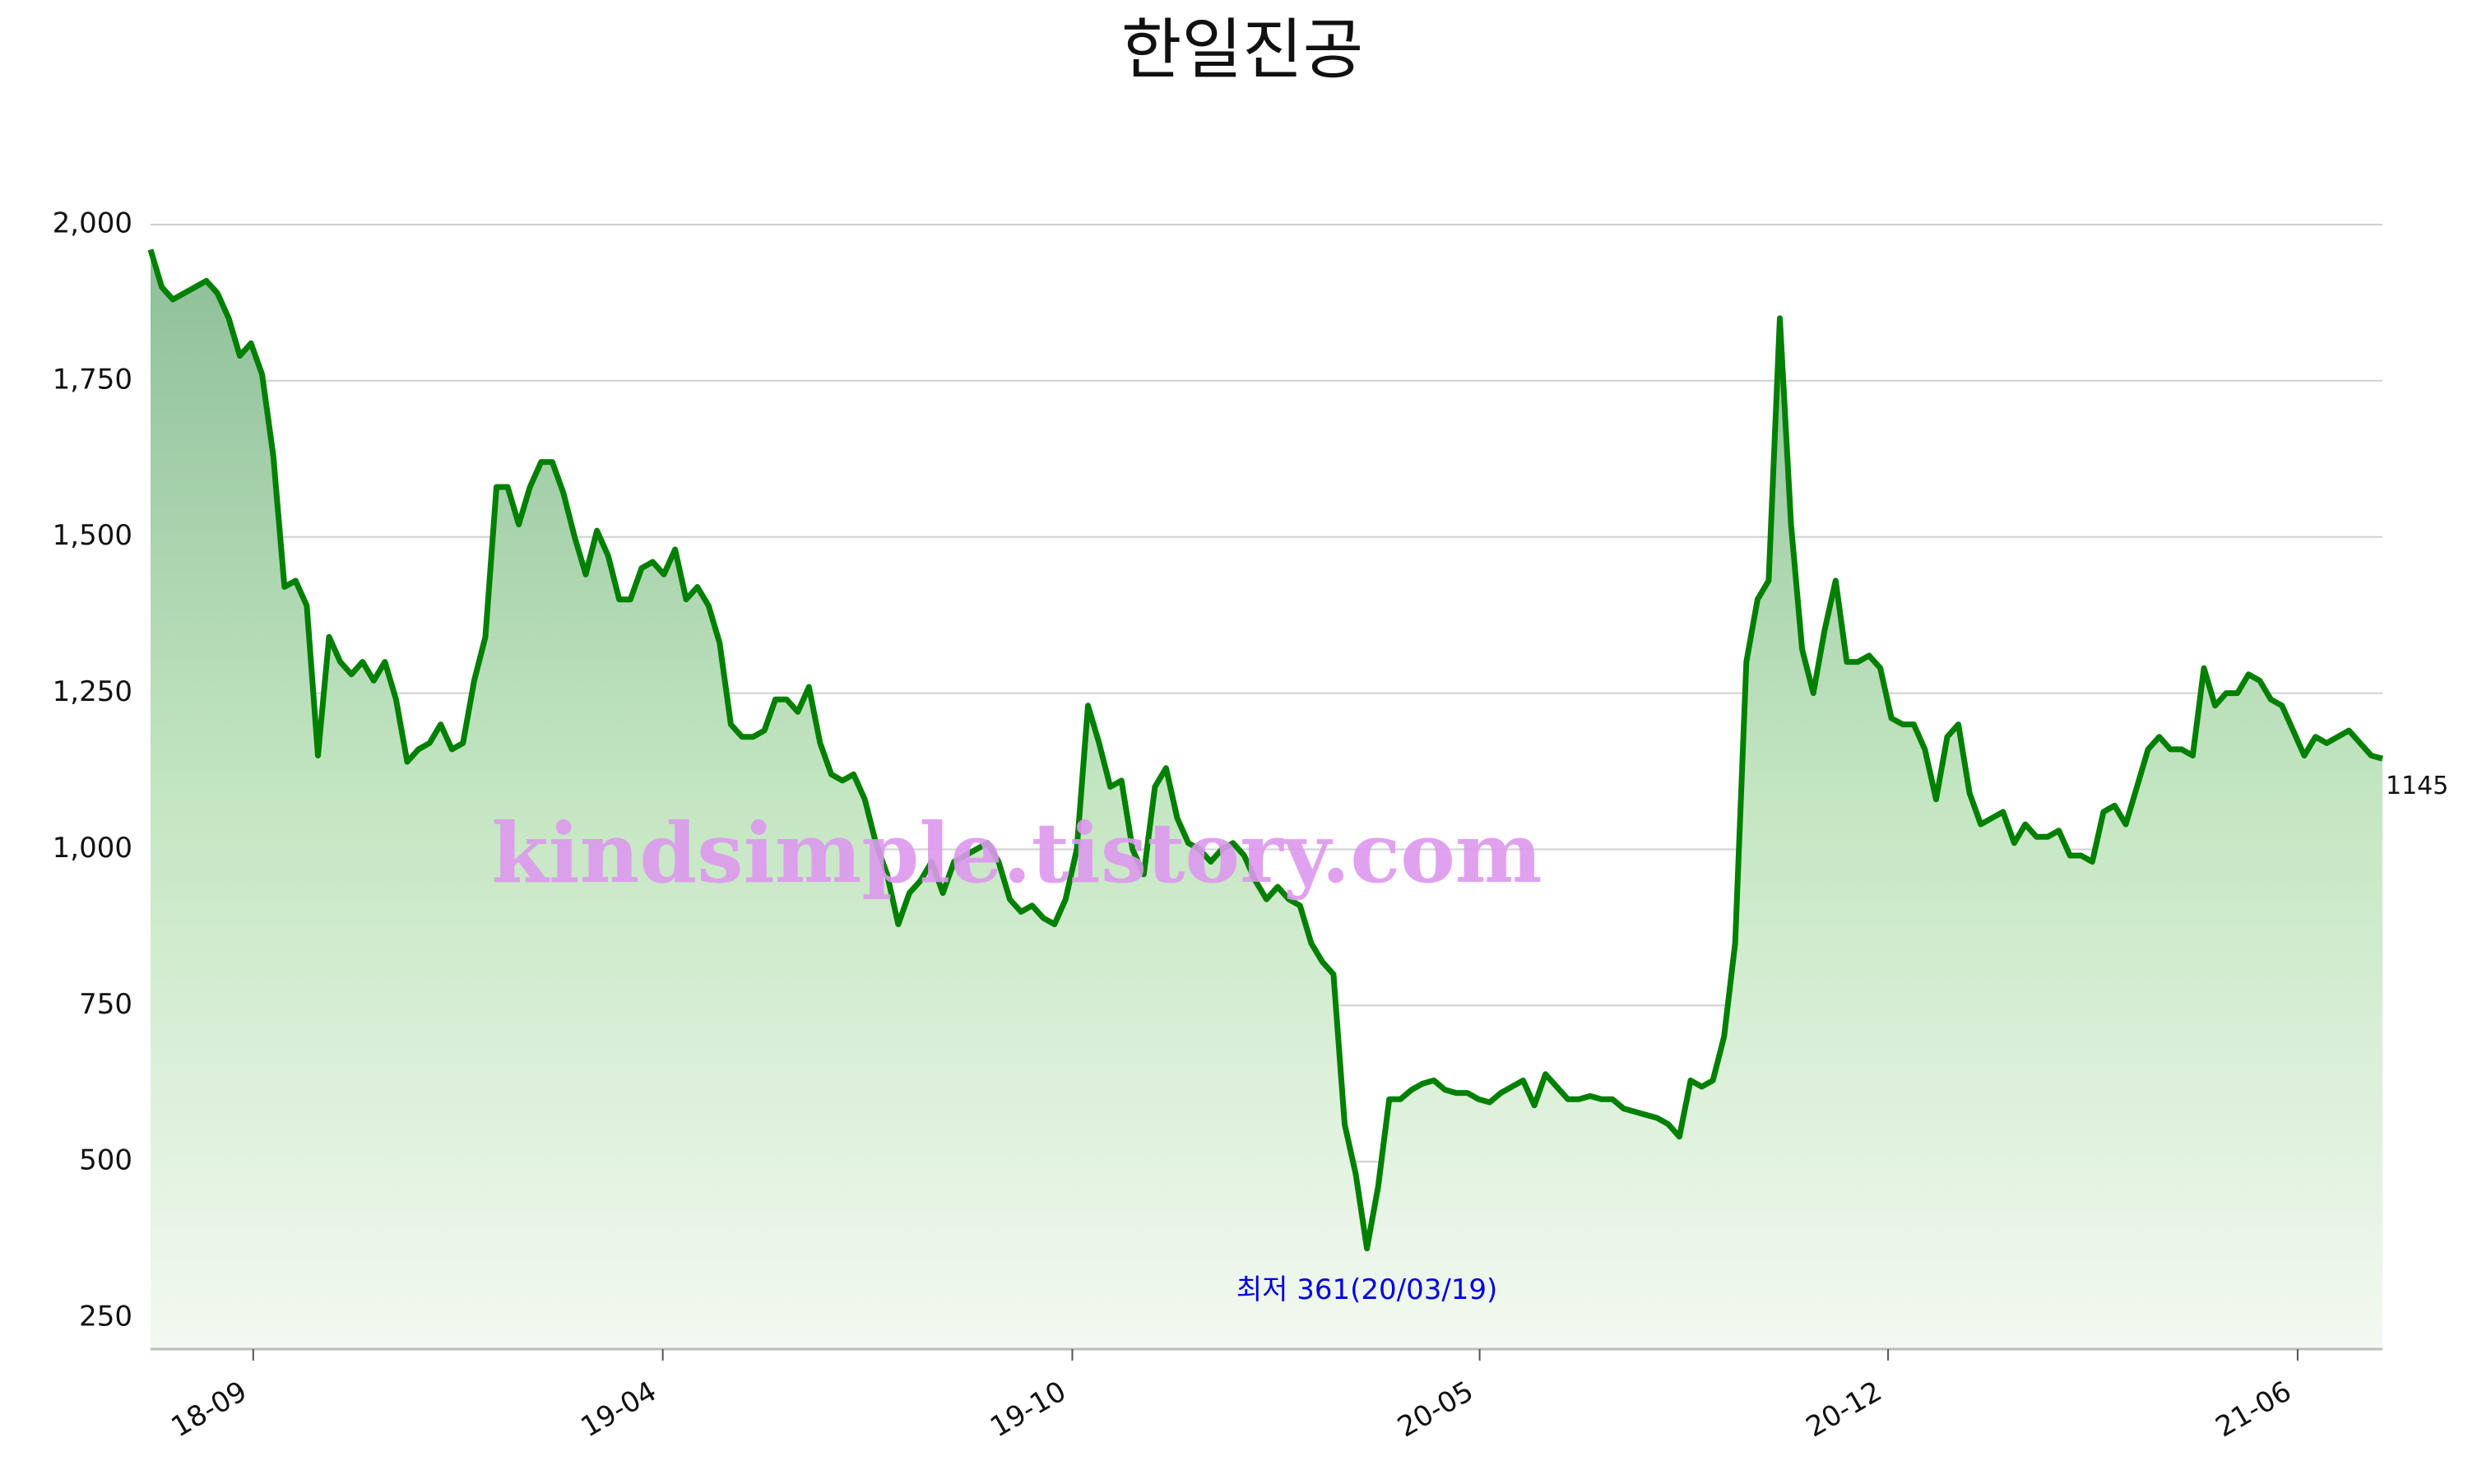 The width and height of the screenshot is (2468, 1484). Describe the element at coordinates (1242, 50) in the screenshot. I see `chart-title: 한일진공` at that location.